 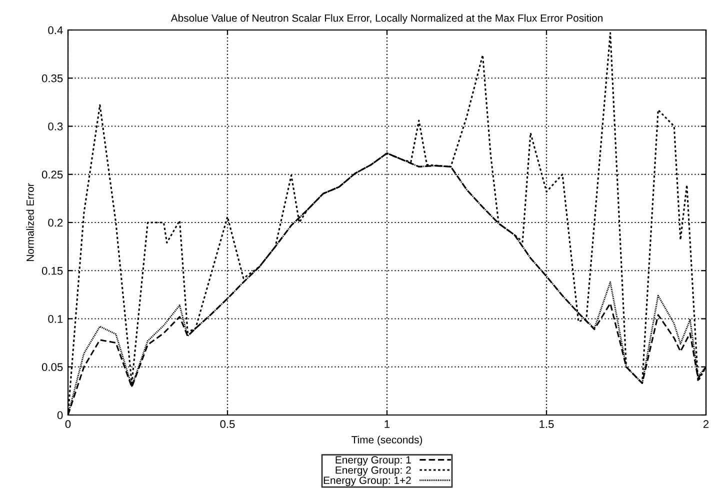 I want to click on legend-label: Energy Group: 1+2, so click(x=367, y=481).